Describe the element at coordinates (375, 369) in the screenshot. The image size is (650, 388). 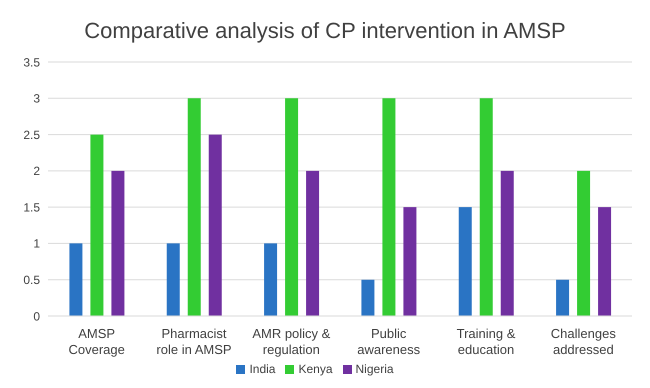
I see `legend-label: Nigeria` at that location.